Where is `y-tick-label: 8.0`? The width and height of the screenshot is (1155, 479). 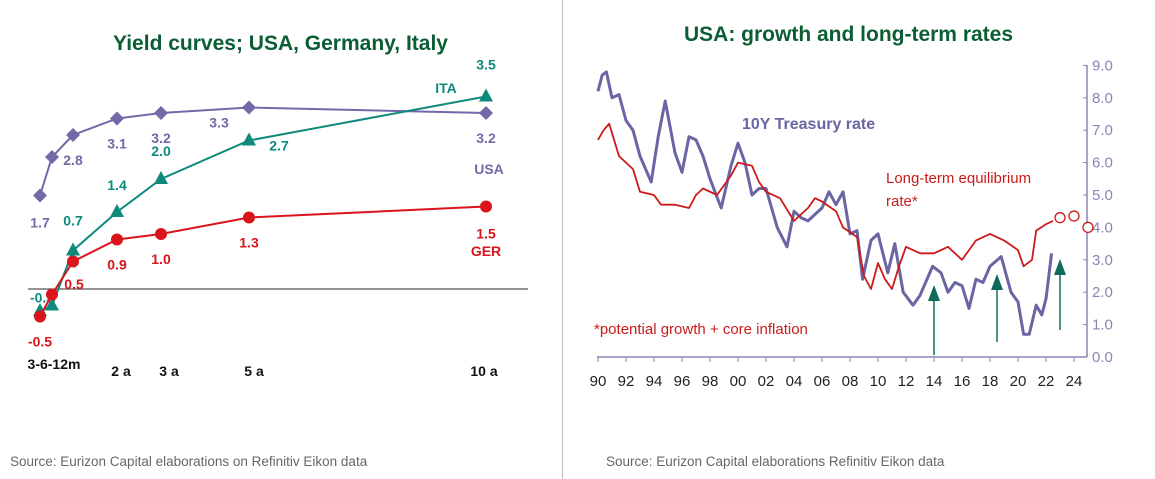
y-tick-label: 8.0 is located at coordinates (1102, 98).